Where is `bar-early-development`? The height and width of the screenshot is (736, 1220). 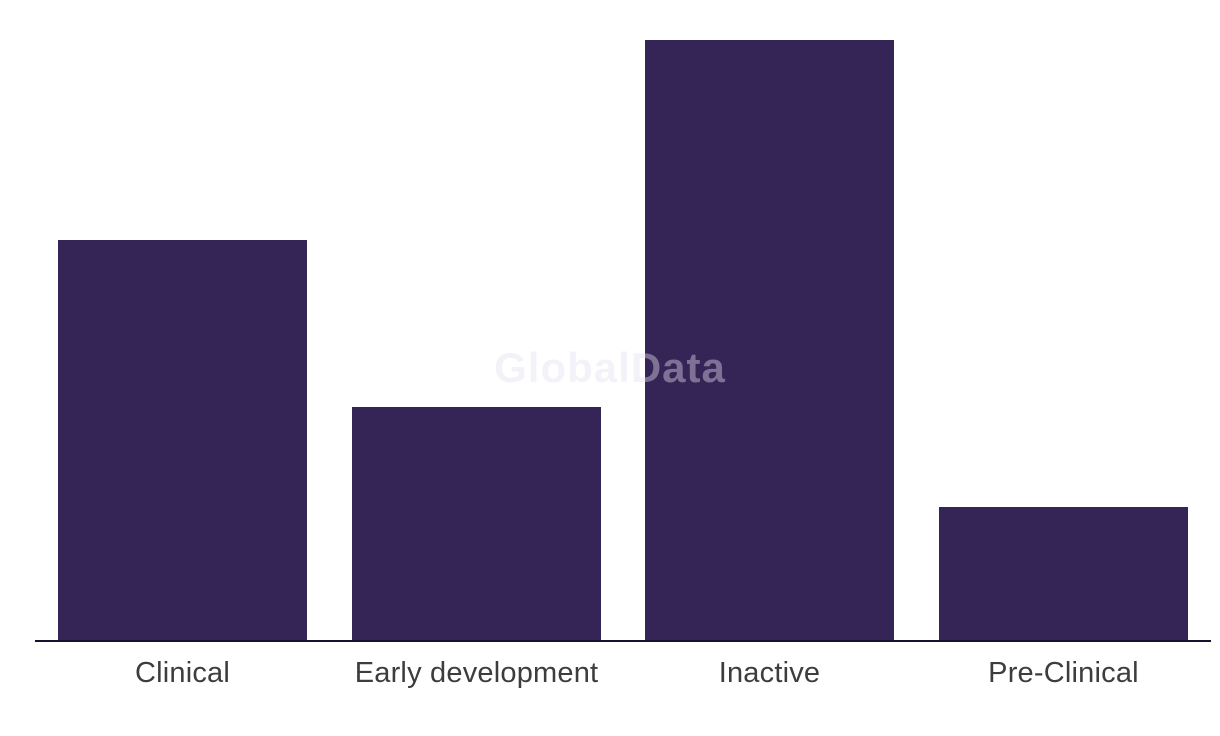 bar-early-development is located at coordinates (476, 523).